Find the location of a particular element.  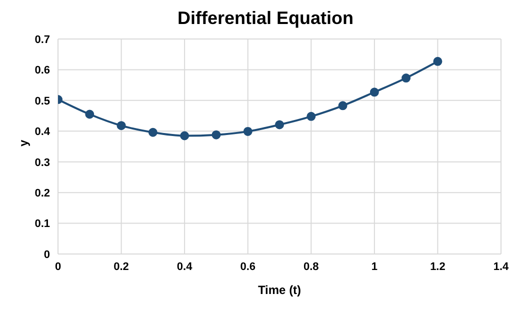

y-tick-label: 0.2 is located at coordinates (42, 193).